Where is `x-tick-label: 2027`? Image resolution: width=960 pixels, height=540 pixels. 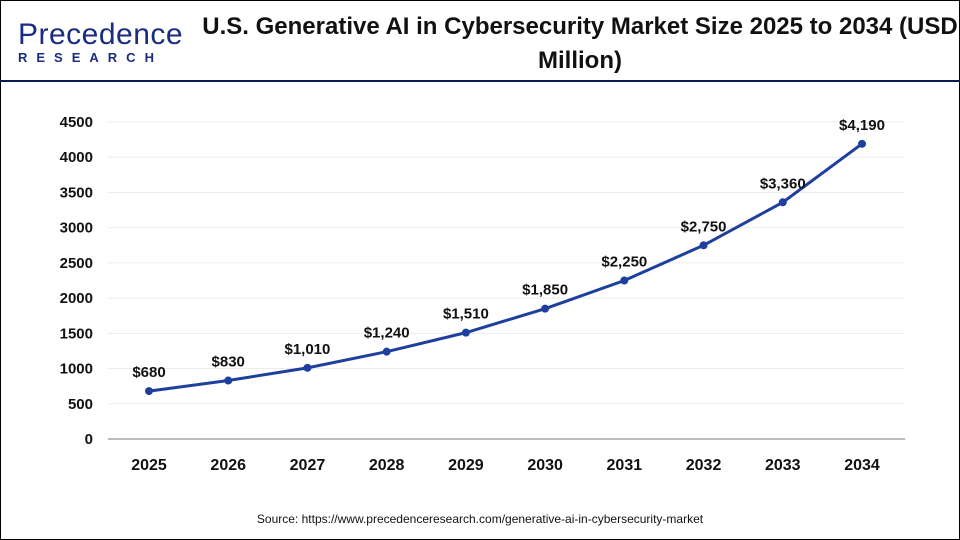 x-tick-label: 2027 is located at coordinates (308, 465).